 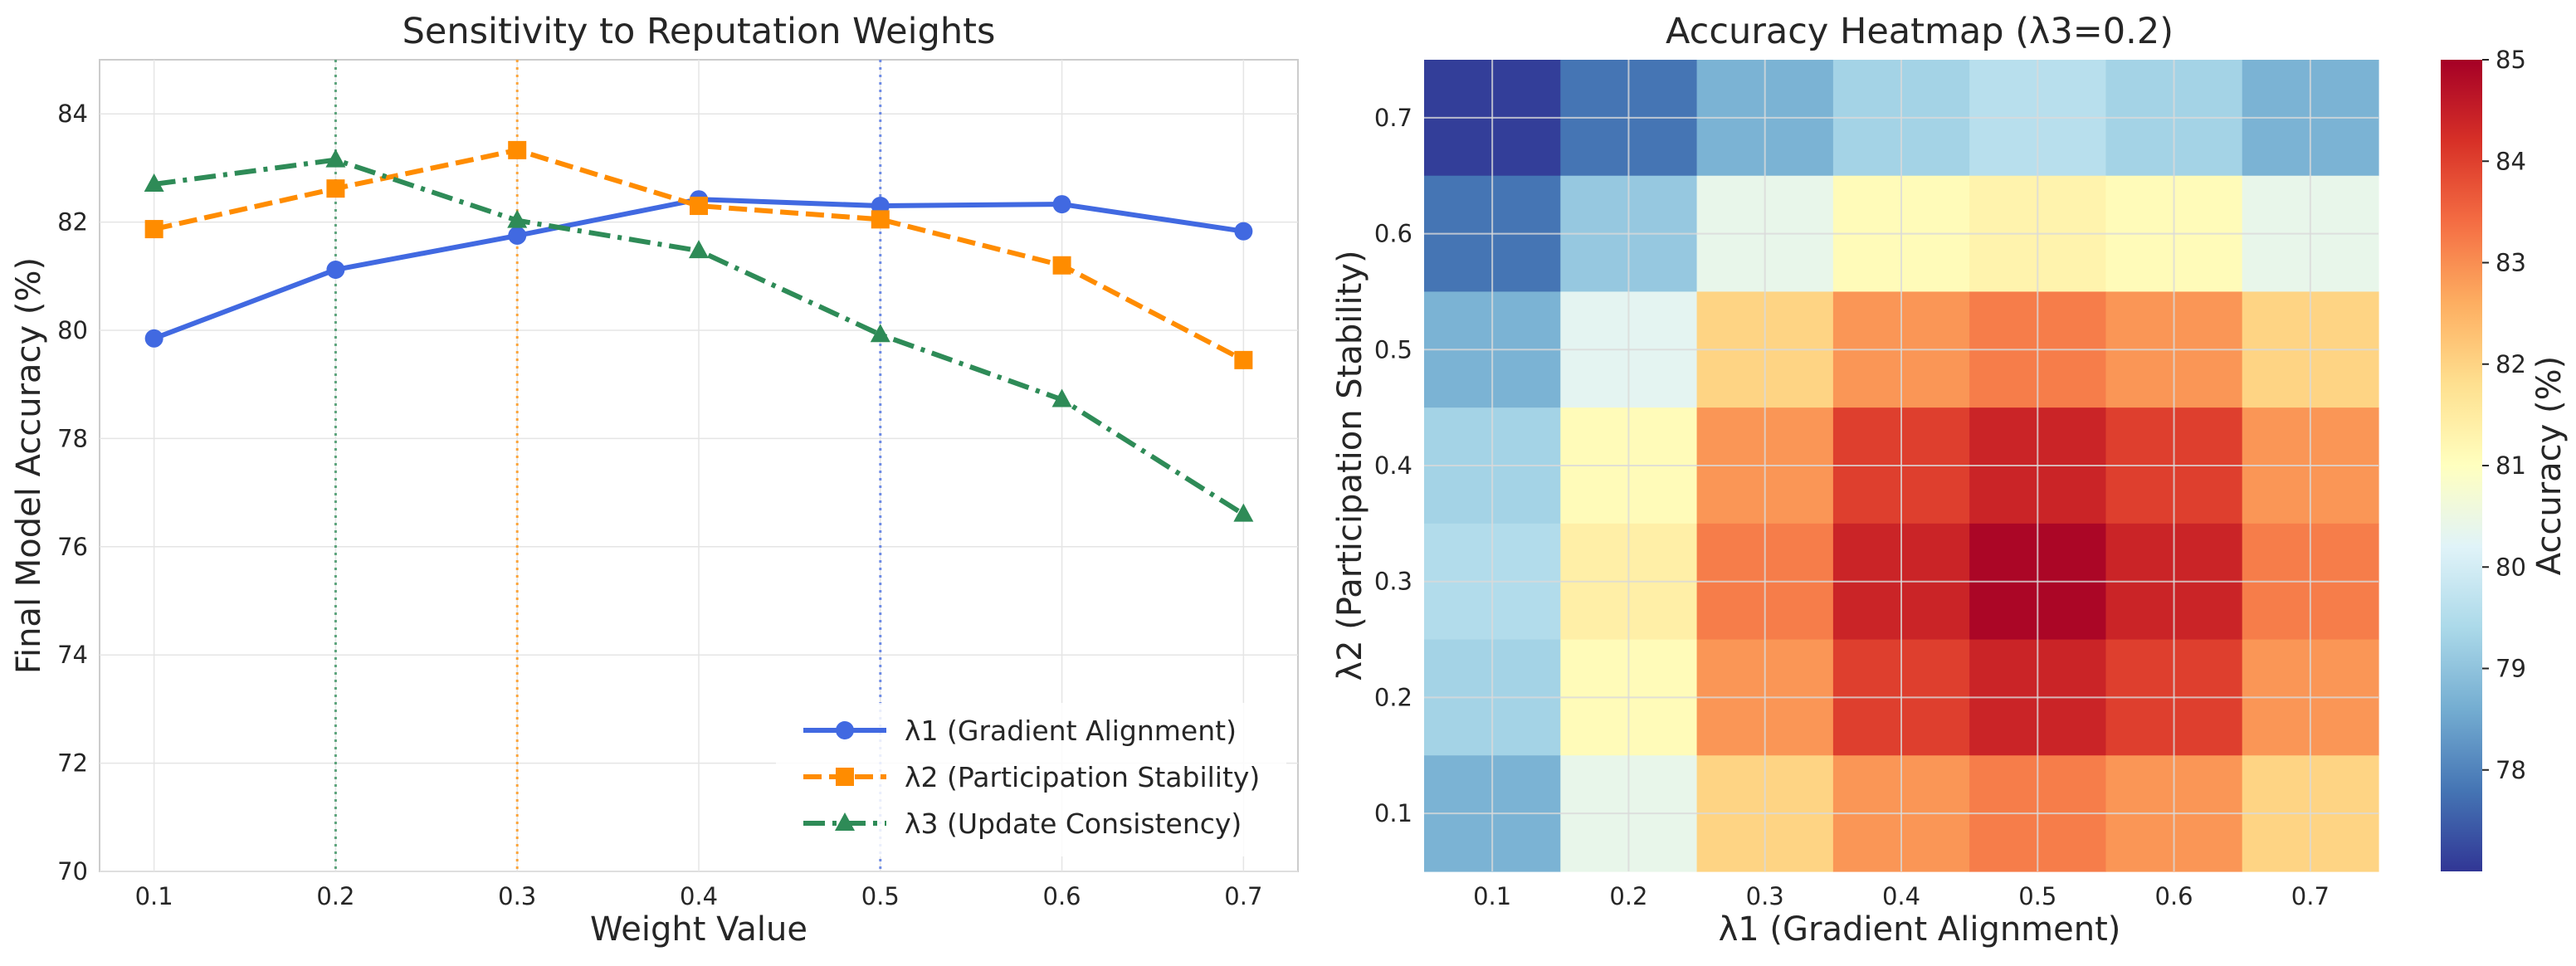 I want to click on legend-box, so click(x=1031, y=780).